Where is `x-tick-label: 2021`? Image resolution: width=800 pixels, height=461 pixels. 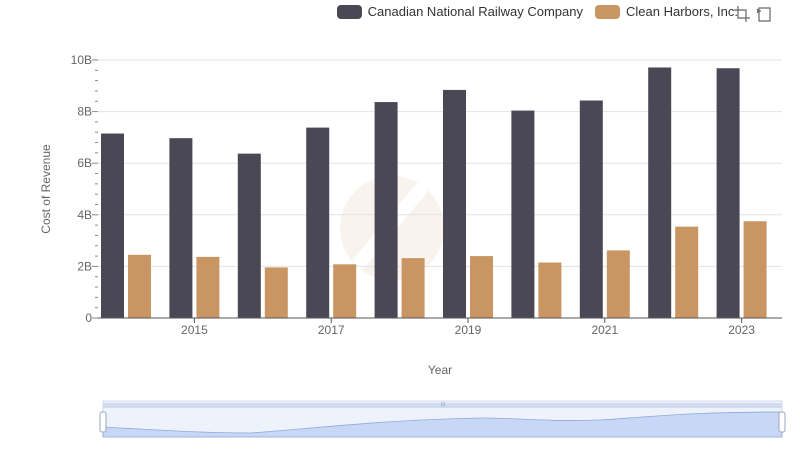 x-tick-label: 2021 is located at coordinates (604, 330).